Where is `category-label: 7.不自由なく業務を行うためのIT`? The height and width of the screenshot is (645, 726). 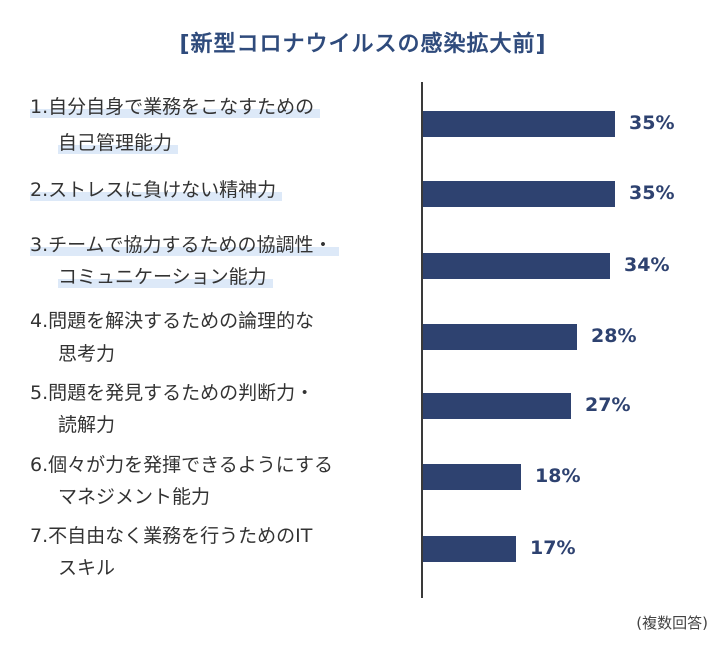
category-label: 7.不自由なく業務を行うためのIT is located at coordinates (171, 536).